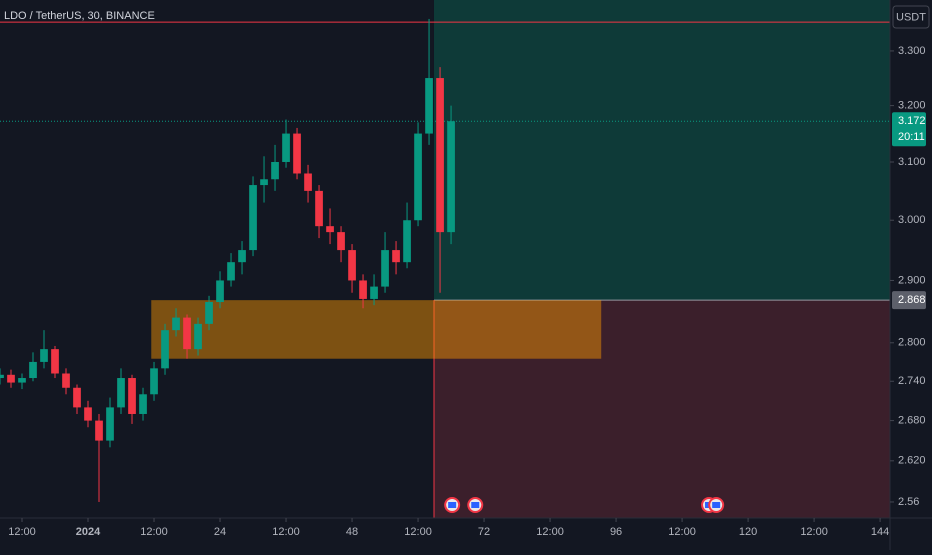  What do you see at coordinates (912, 421) in the screenshot?
I see `y-tick-label: 2.680` at bounding box center [912, 421].